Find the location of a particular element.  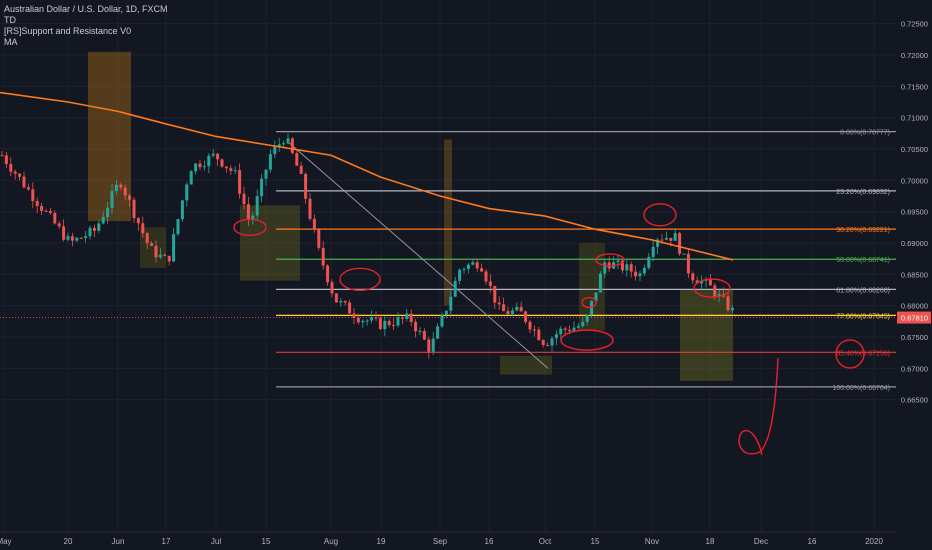

price-axis-label: 0.66500 is located at coordinates (914, 400).